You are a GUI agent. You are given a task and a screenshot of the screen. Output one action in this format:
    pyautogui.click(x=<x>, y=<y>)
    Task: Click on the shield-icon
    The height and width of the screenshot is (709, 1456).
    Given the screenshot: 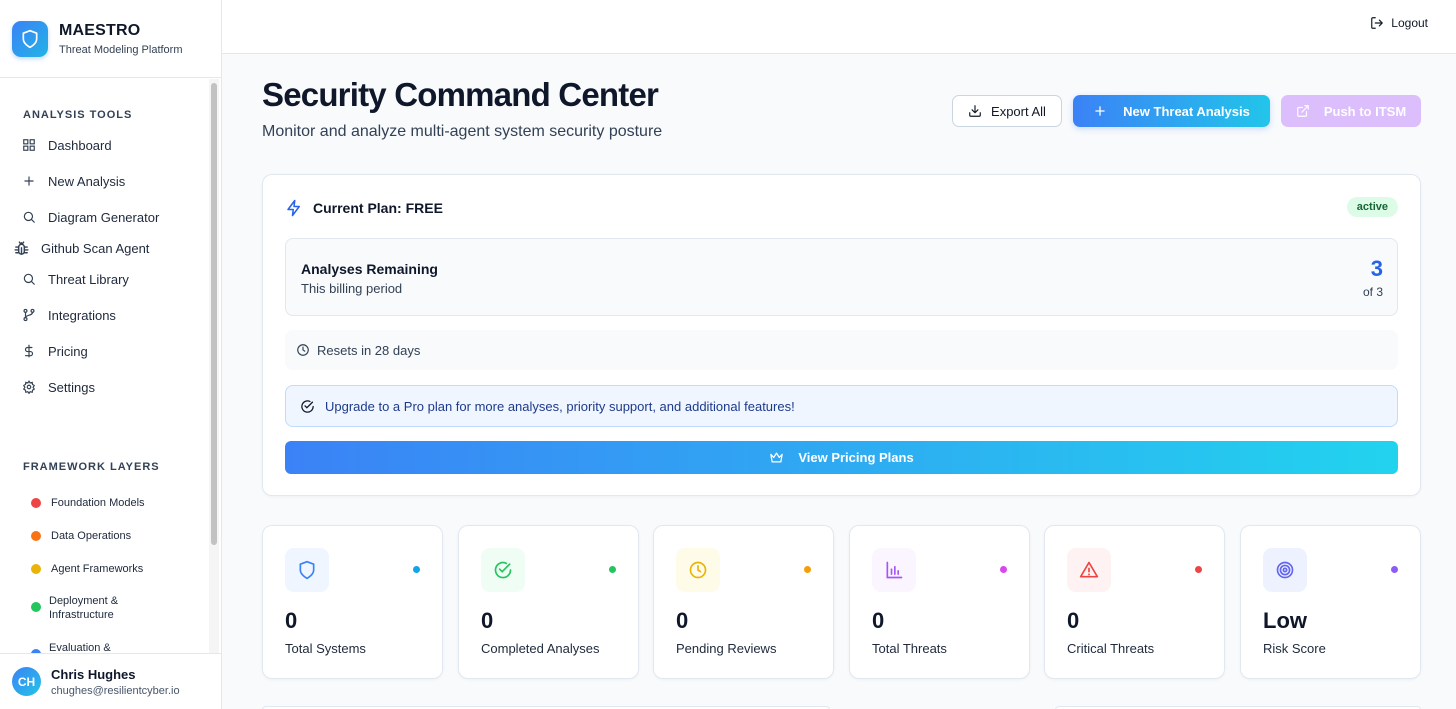 What is the action you would take?
    pyautogui.click(x=307, y=570)
    